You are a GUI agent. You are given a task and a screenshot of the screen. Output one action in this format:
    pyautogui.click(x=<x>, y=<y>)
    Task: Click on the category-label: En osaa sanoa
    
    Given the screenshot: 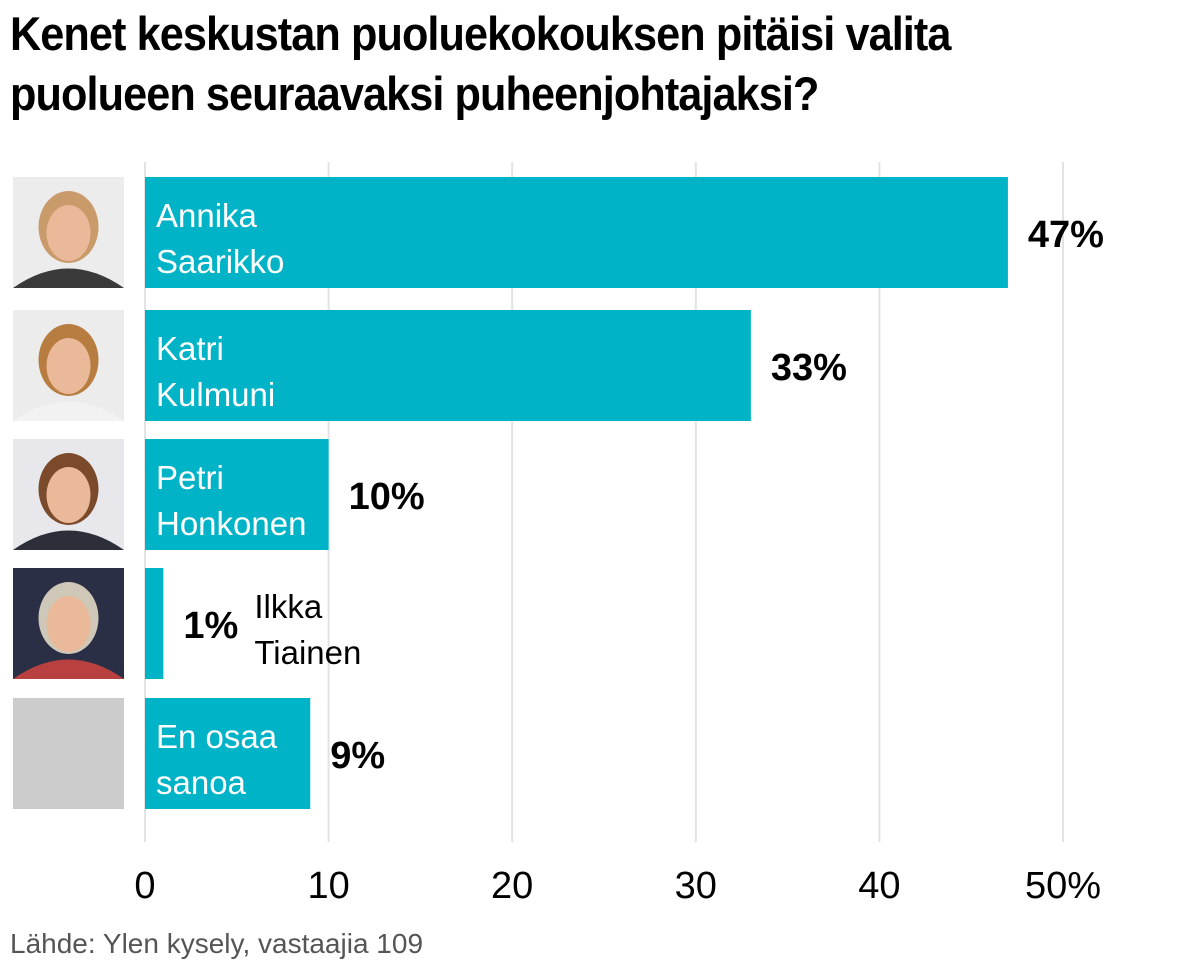 What is the action you would take?
    pyautogui.click(x=217, y=759)
    